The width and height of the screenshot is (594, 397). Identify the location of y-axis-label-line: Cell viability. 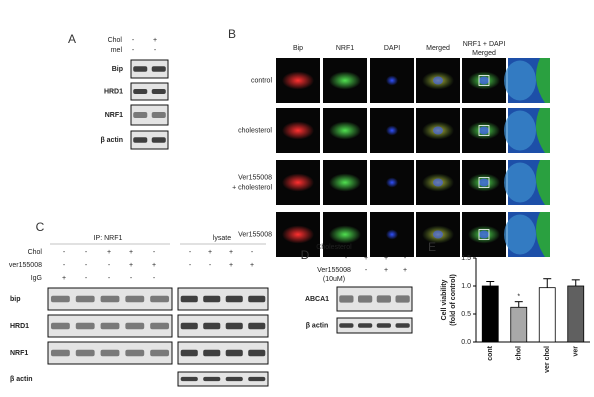
(444, 299).